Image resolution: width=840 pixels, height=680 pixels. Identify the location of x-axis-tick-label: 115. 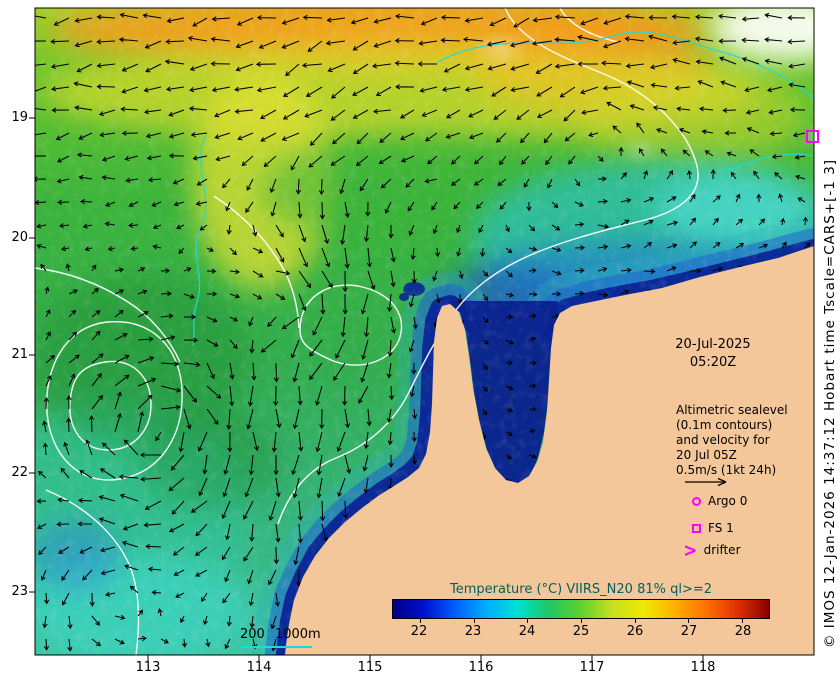
(370, 667).